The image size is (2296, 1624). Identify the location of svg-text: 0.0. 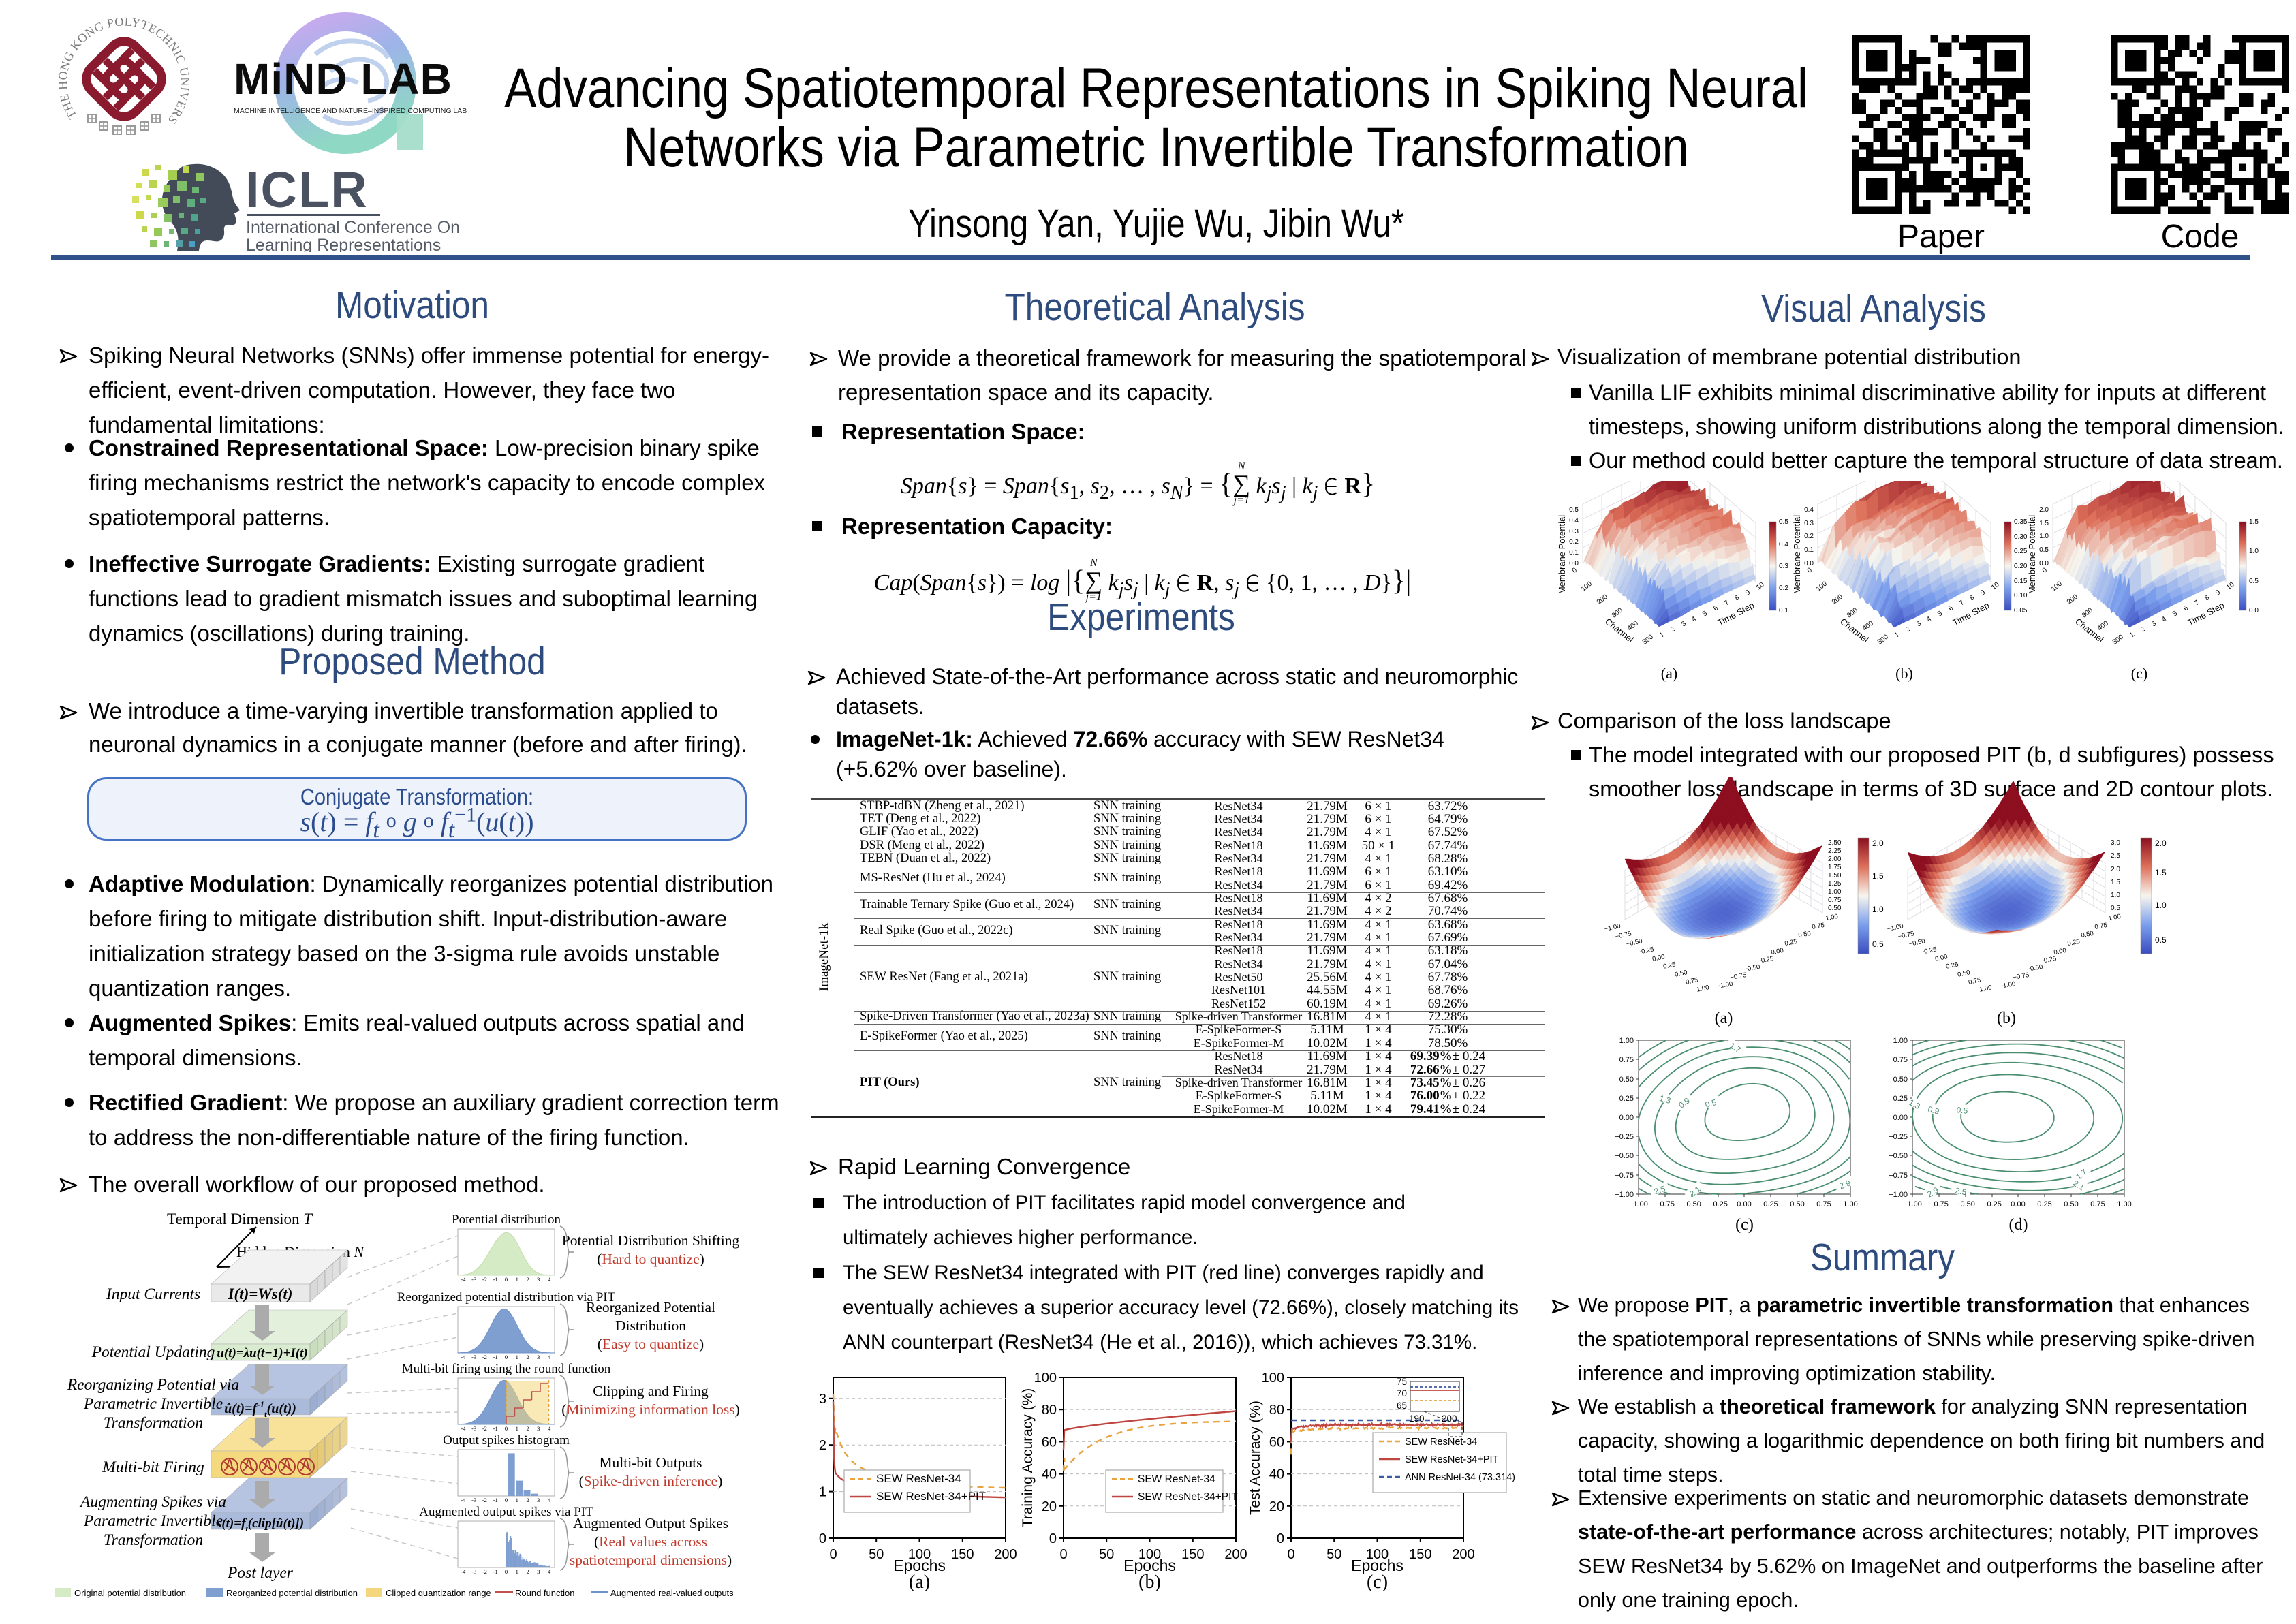
(1809, 563).